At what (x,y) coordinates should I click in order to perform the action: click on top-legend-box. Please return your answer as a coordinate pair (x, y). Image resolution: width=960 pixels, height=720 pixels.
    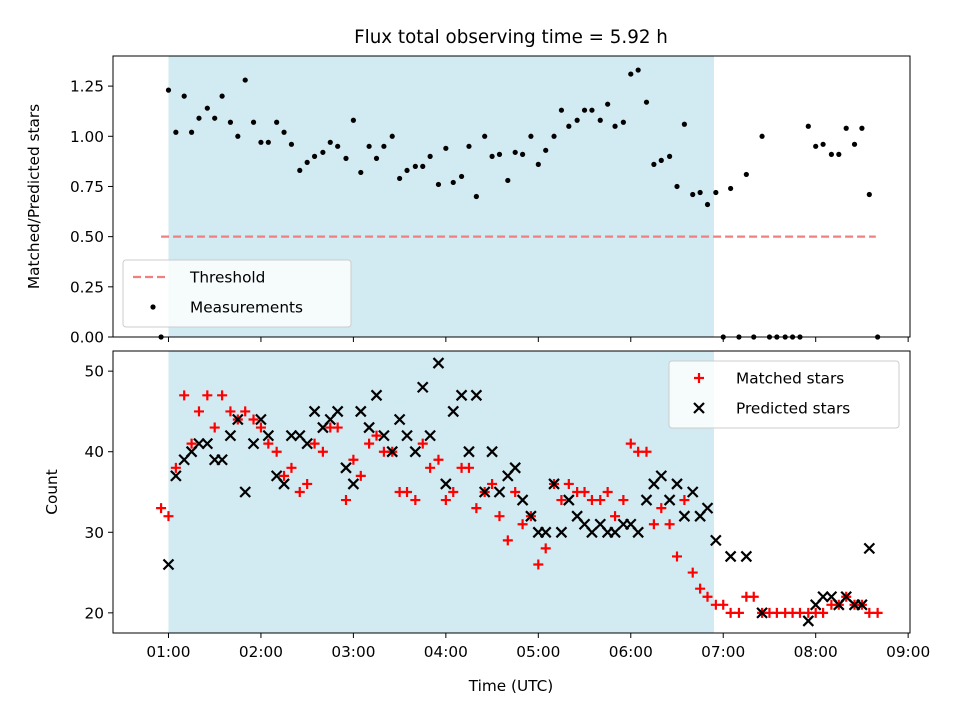
    Looking at the image, I should click on (237, 293).